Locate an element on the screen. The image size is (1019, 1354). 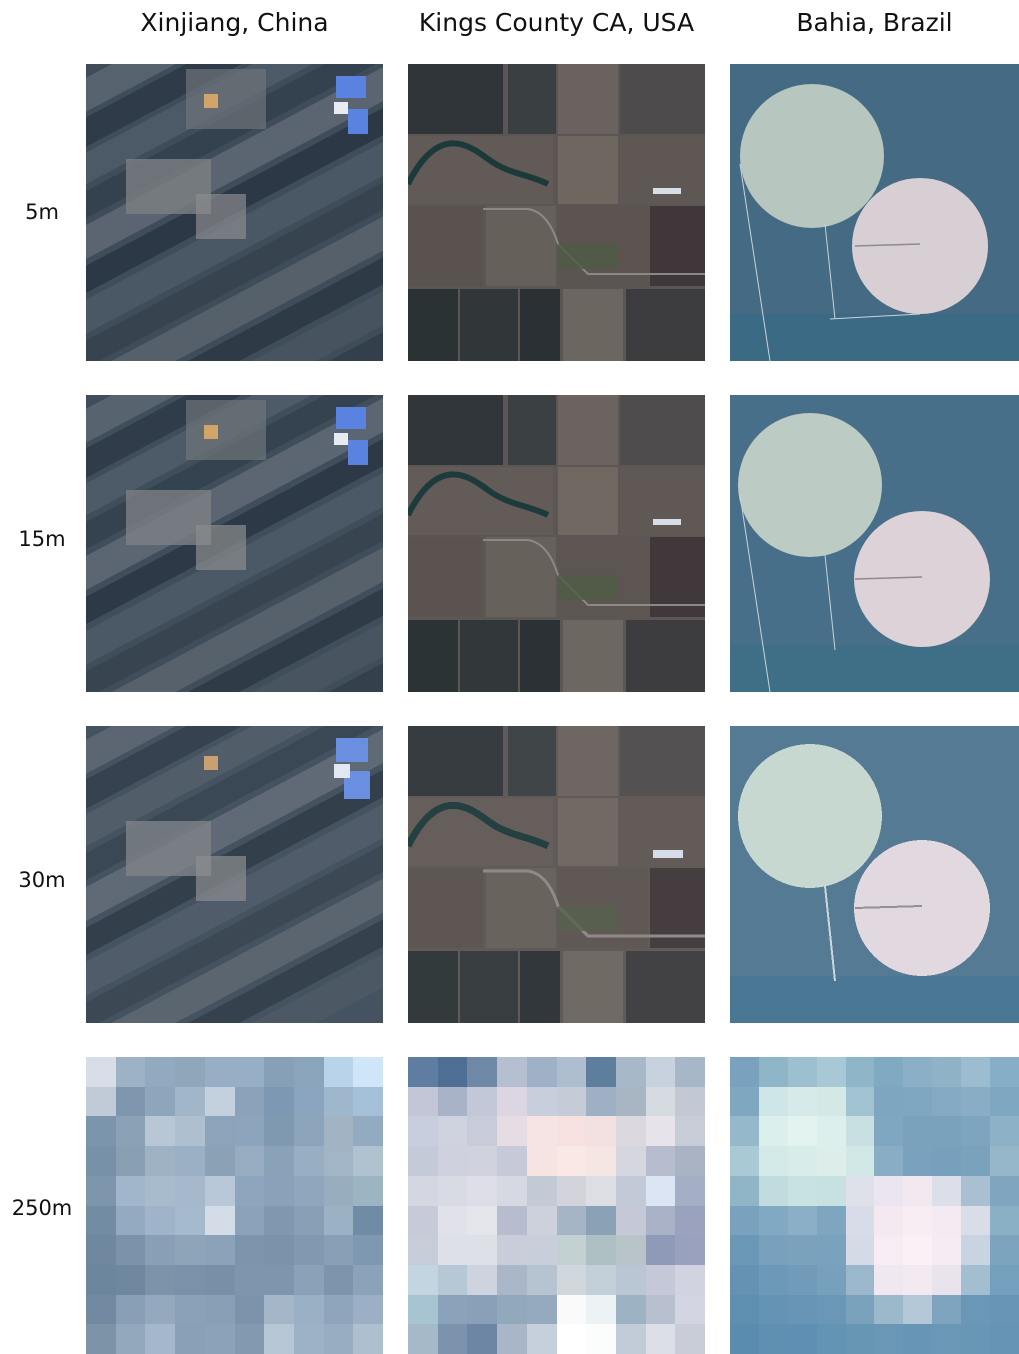
tile-kings-county-250m is located at coordinates (556, 1205).